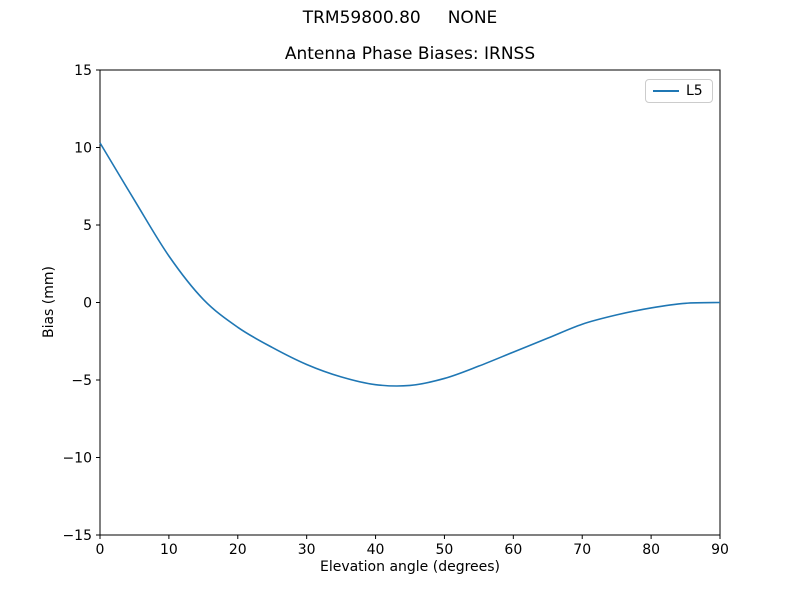 The height and width of the screenshot is (600, 800). Describe the element at coordinates (83, 149) in the screenshot. I see `y-tick-label: 10` at that location.